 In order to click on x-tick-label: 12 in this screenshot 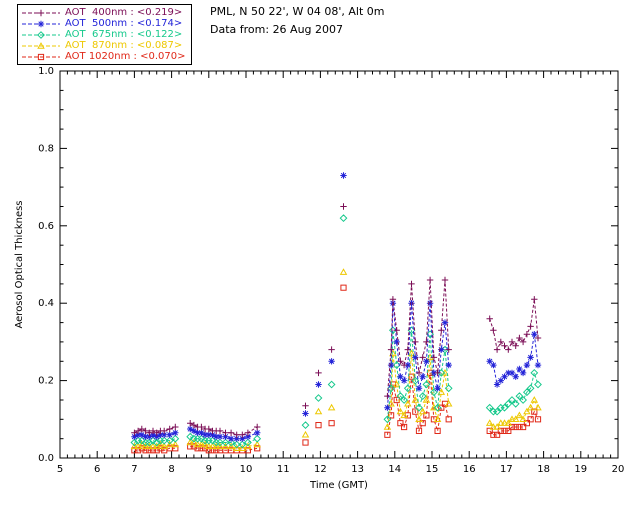, I will do `click(320, 469)`.